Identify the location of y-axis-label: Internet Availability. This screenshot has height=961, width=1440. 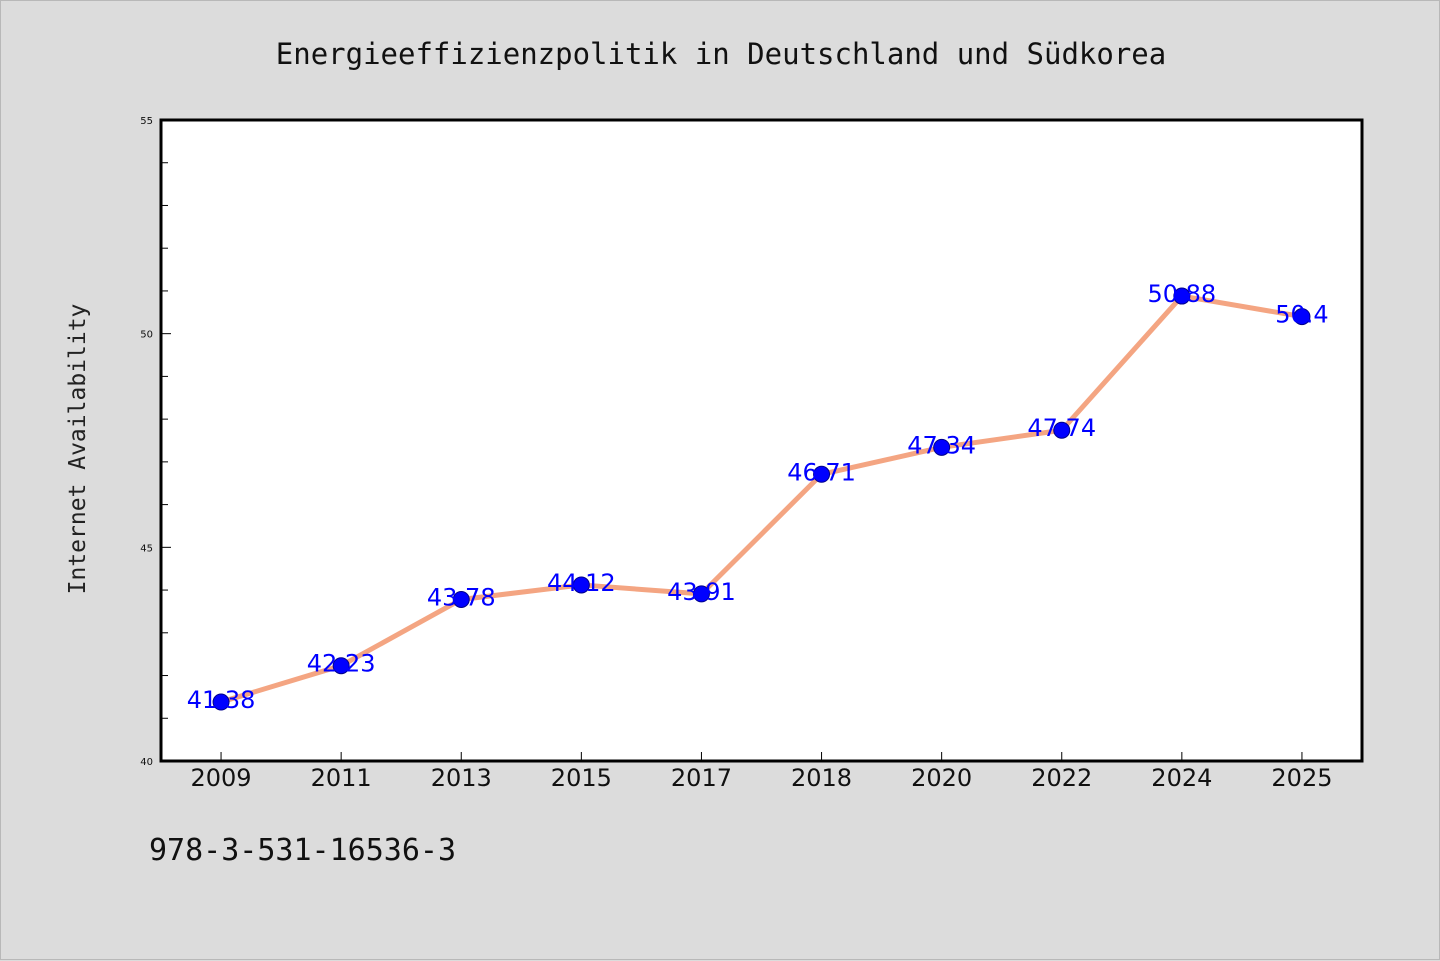
(78, 449).